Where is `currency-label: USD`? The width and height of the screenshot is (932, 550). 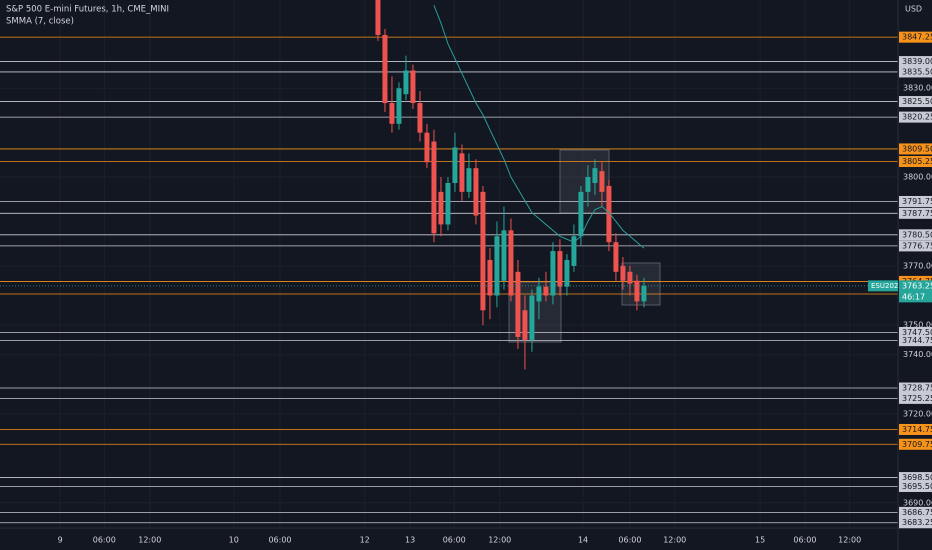
currency-label: USD is located at coordinates (913, 9).